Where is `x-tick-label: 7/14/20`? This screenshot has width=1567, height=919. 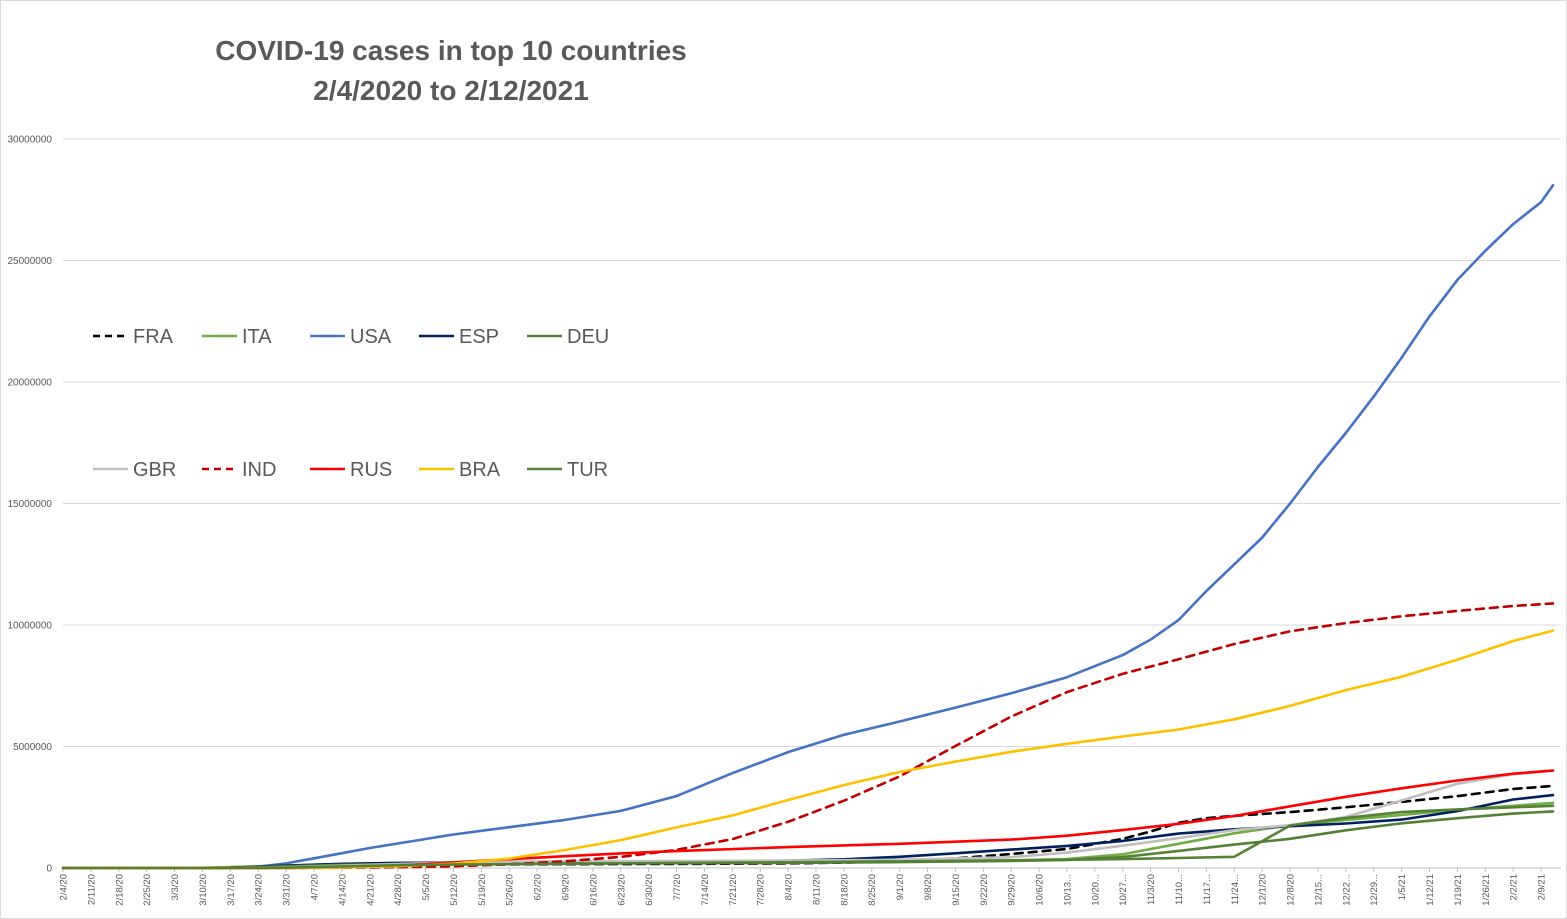 x-tick-label: 7/14/20 is located at coordinates (705, 890).